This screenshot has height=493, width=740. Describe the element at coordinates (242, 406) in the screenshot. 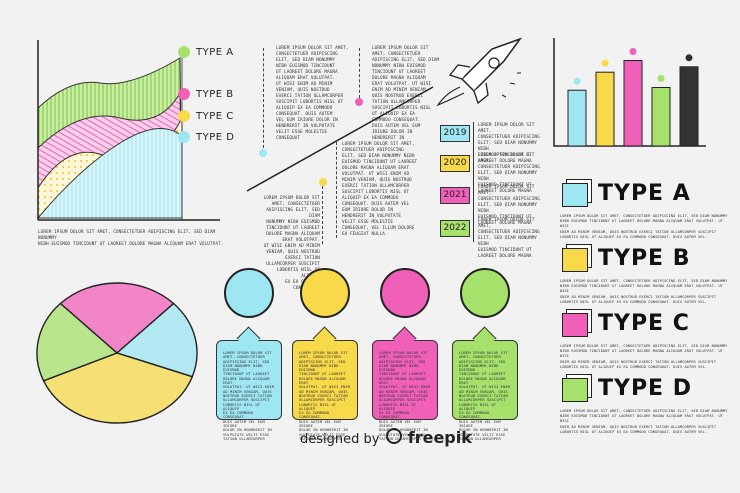

I see `text-line: LOBORTIS NISL UT ALIQUIP` at that location.